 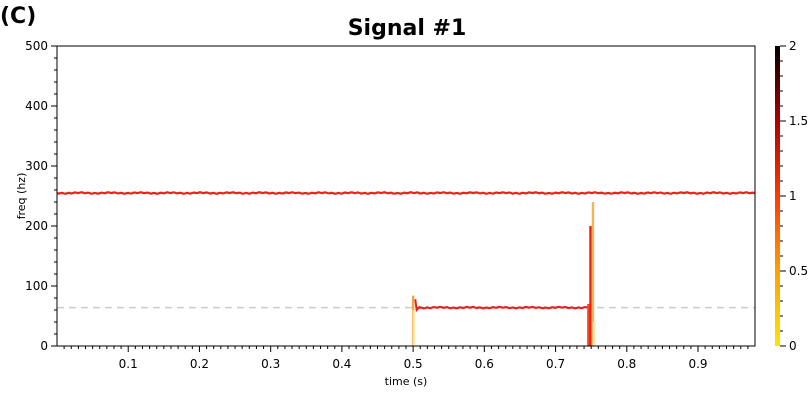 What do you see at coordinates (793, 196) in the screenshot?
I see `colorbar-tick-label: 1` at bounding box center [793, 196].